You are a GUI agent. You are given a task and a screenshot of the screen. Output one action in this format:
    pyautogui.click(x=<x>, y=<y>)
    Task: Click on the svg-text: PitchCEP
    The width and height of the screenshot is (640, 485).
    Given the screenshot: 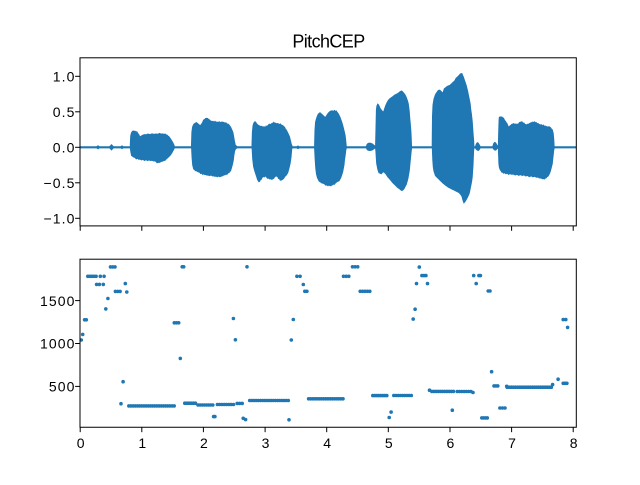 What is the action you would take?
    pyautogui.click(x=328, y=42)
    